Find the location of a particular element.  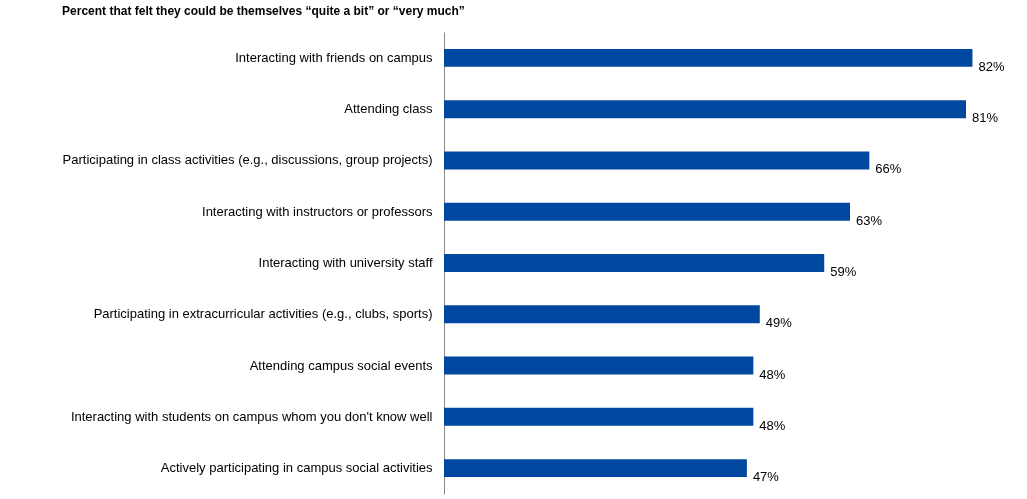

data-label: 82% is located at coordinates (991, 66).